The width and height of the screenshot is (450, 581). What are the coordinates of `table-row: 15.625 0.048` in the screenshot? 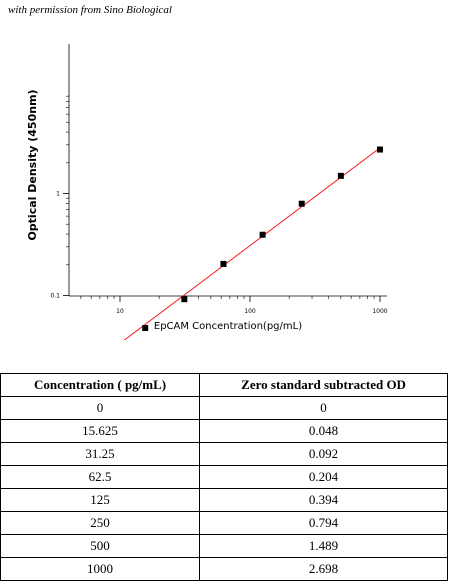 It's located at (224, 431).